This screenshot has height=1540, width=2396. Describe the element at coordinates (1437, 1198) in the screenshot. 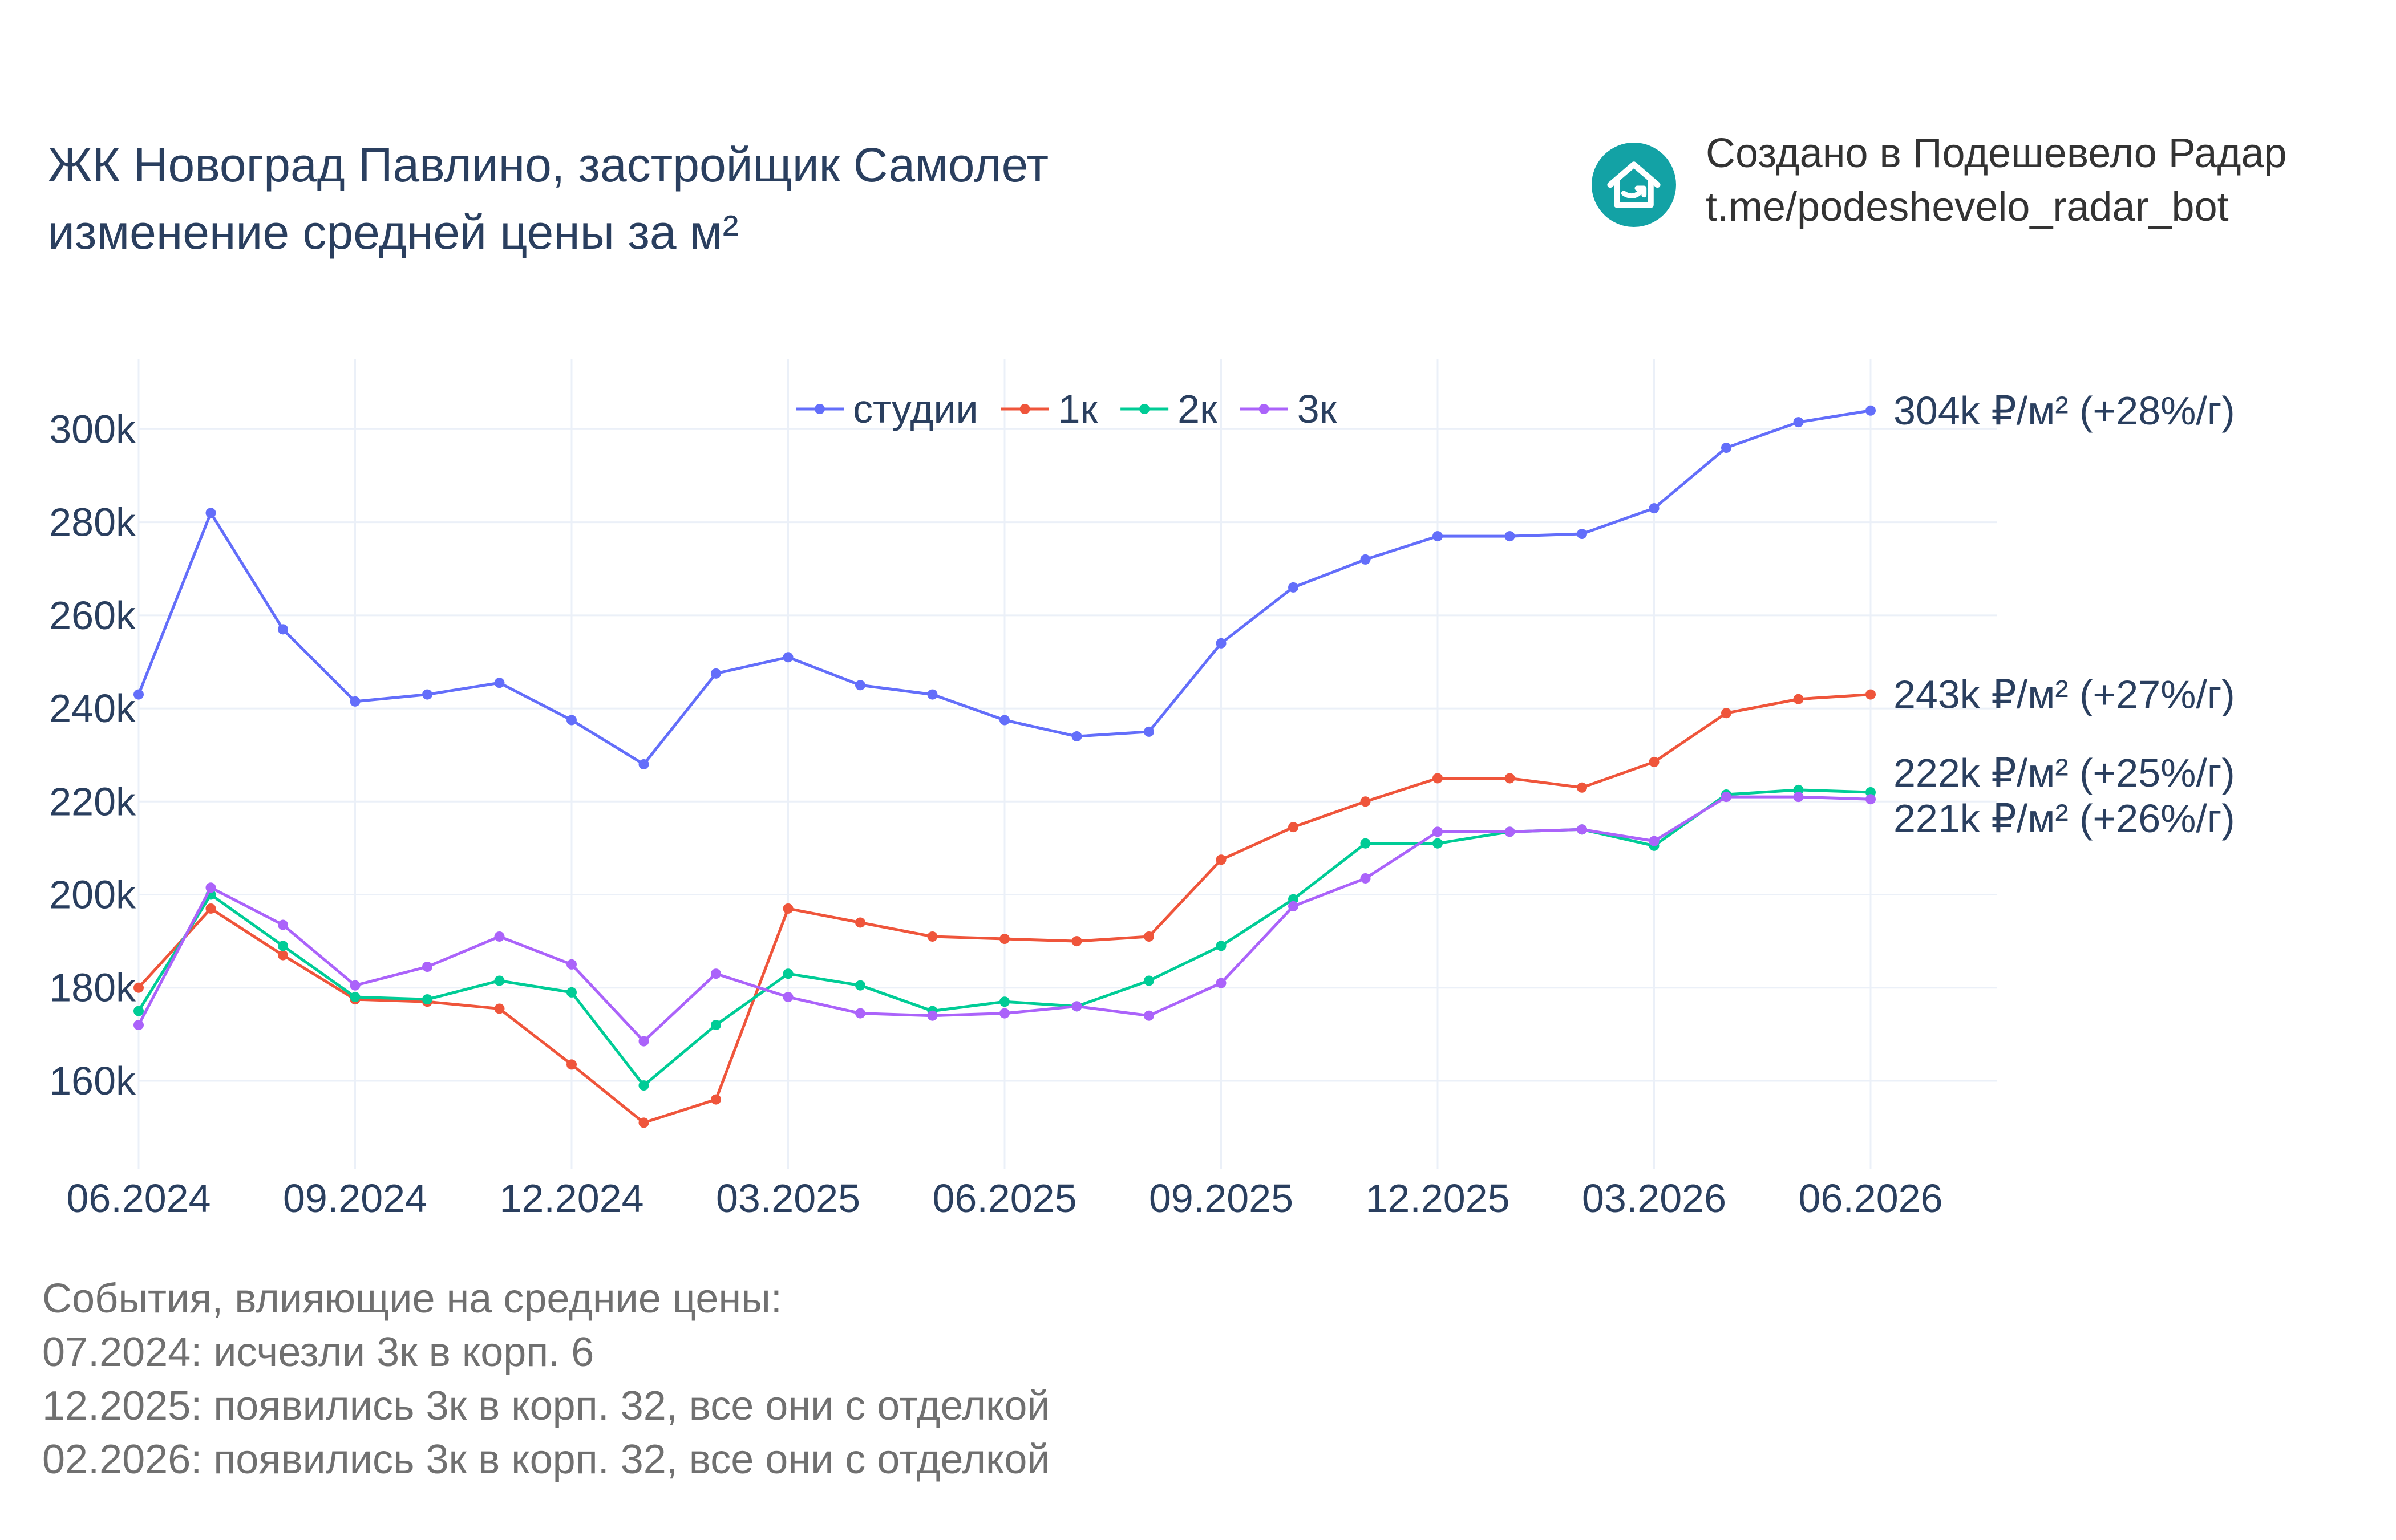

I see `x-tick-label: 12.2025` at that location.